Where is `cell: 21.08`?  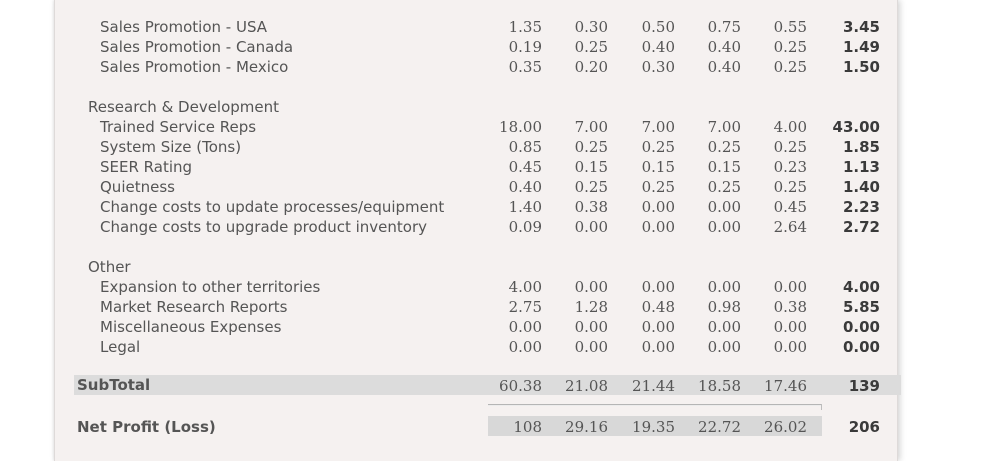
cell: 21.08 is located at coordinates (586, 386).